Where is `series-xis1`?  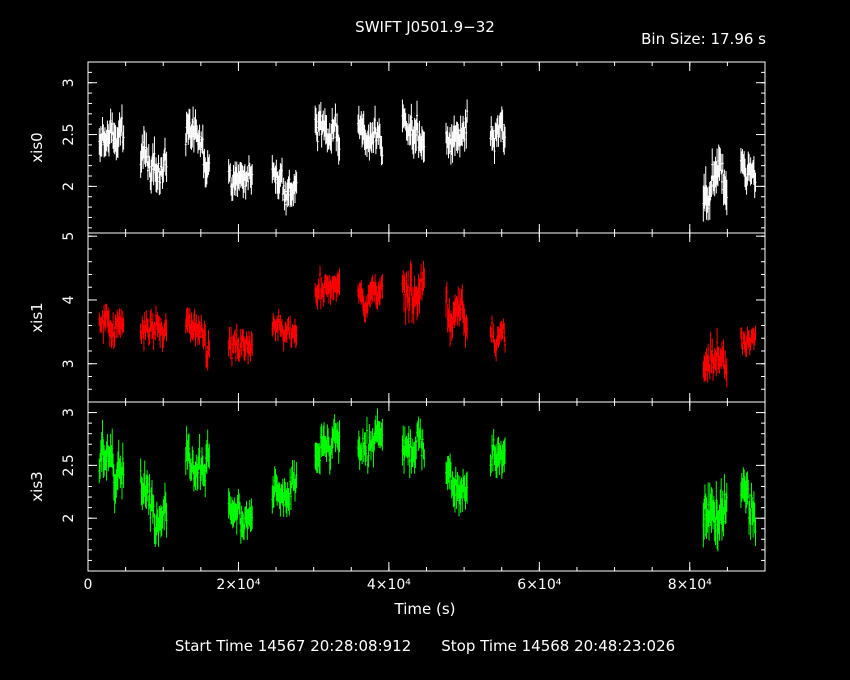 series-xis1 is located at coordinates (427, 324).